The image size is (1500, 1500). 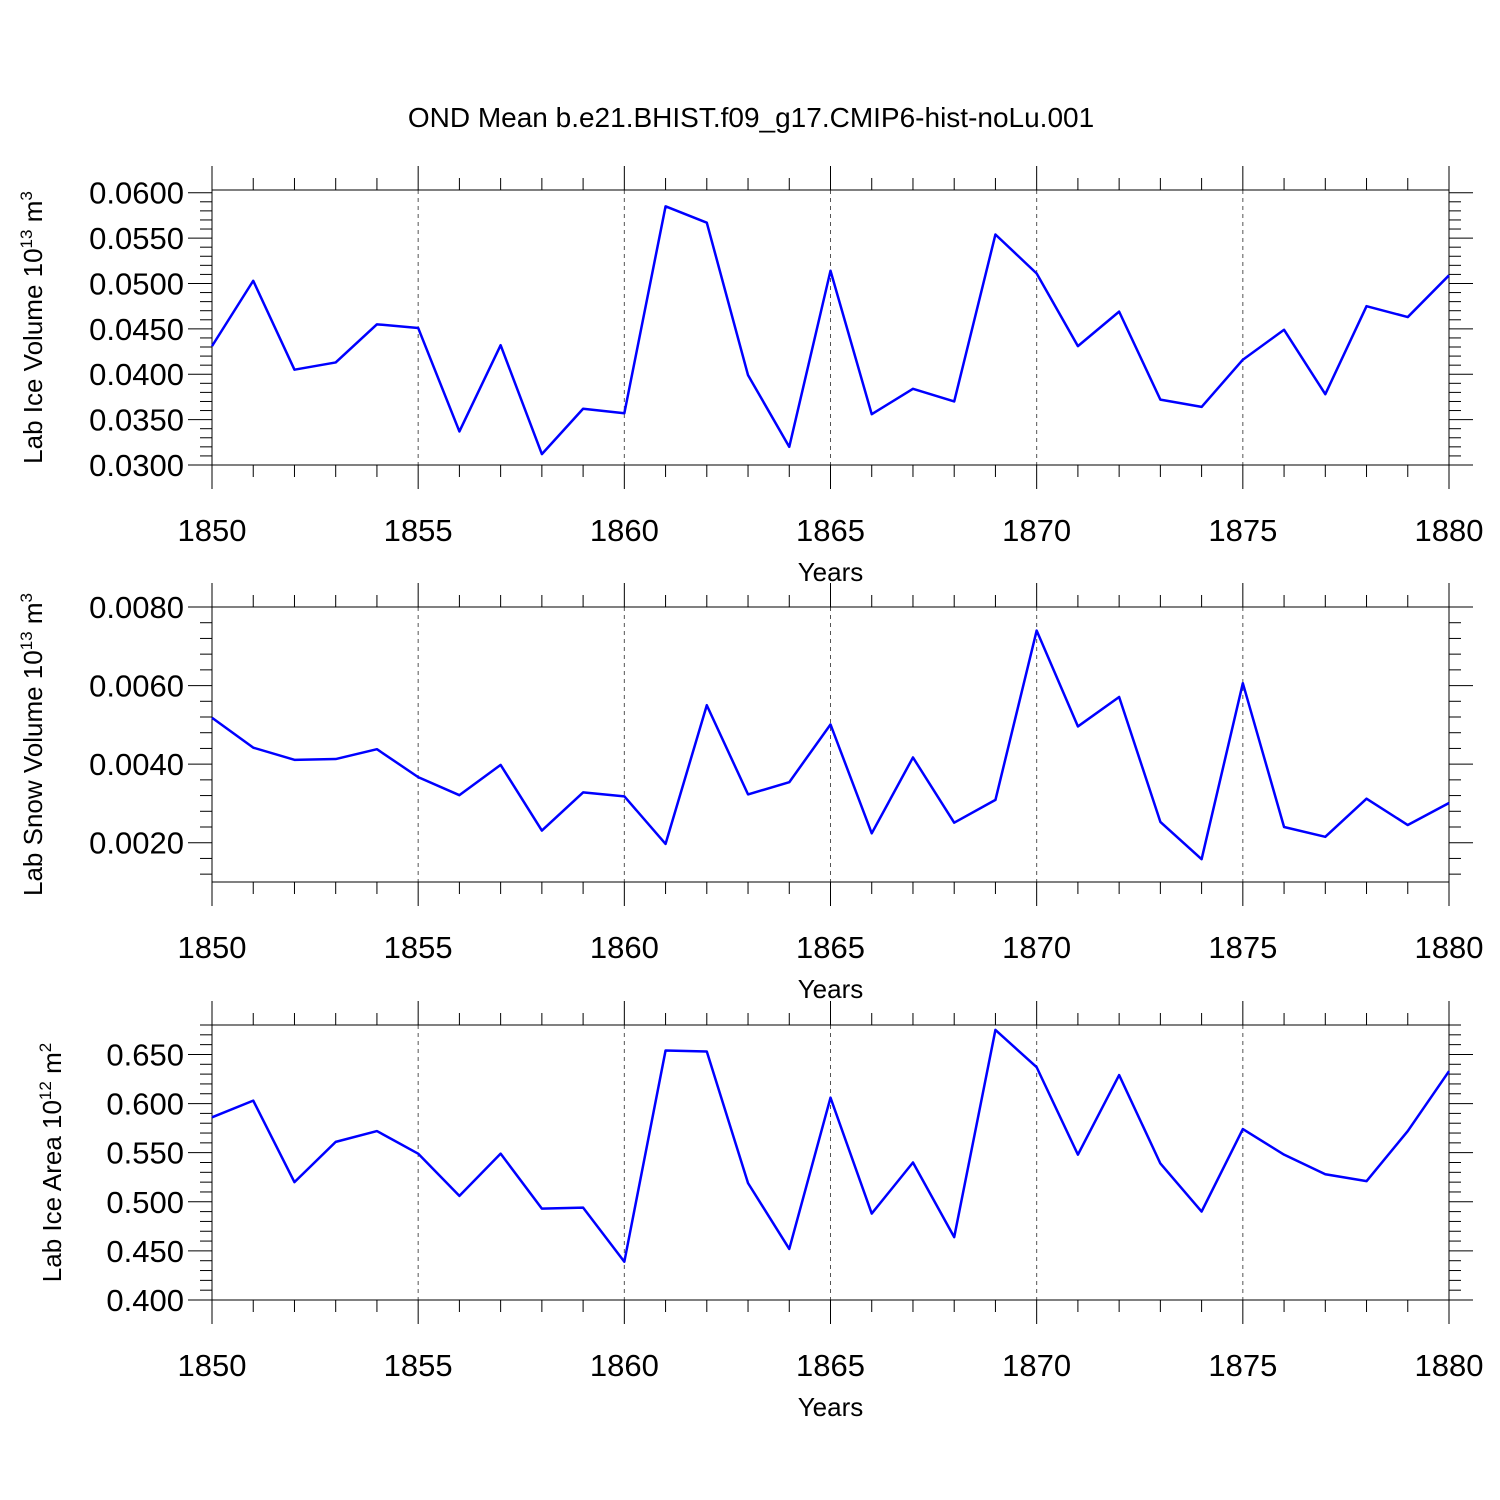 I want to click on y-axis-label-main: Lab Ice Volume 10, so click(x=33, y=355).